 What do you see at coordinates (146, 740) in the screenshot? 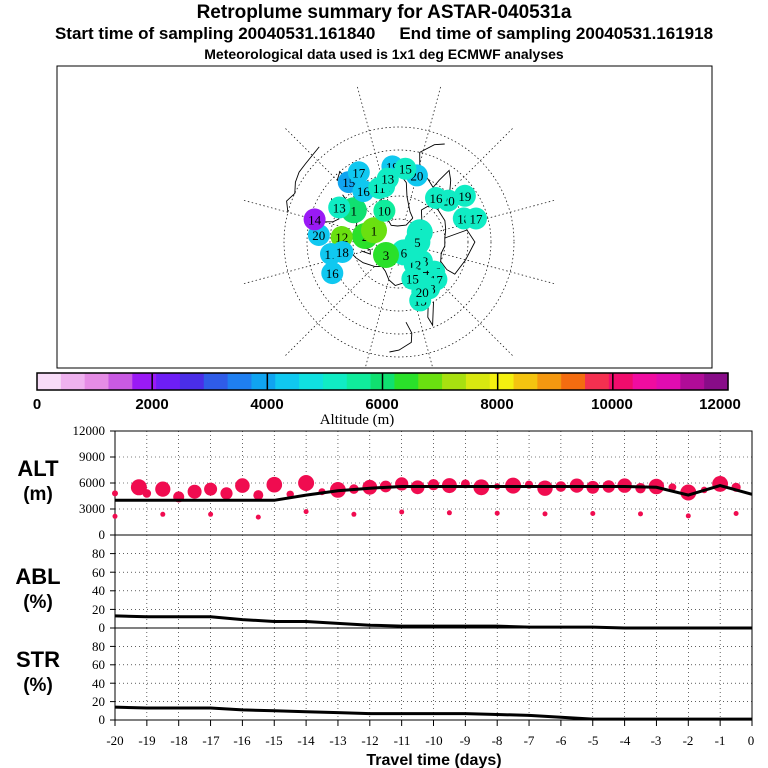
I see `xtick-m19: -19` at bounding box center [146, 740].